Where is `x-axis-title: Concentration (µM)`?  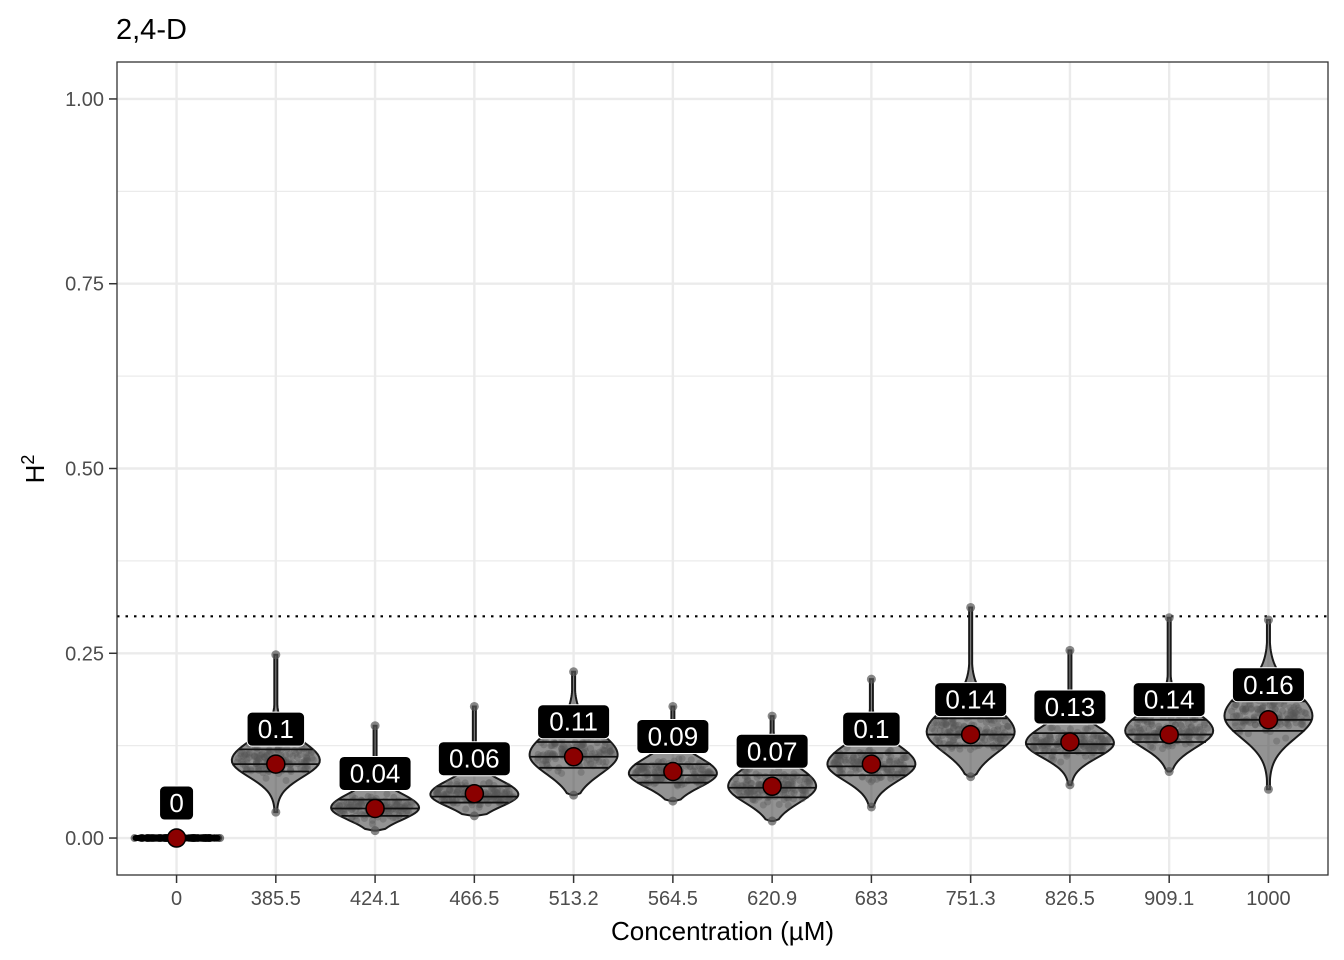
x-axis-title: Concentration (µM) is located at coordinates (722, 931).